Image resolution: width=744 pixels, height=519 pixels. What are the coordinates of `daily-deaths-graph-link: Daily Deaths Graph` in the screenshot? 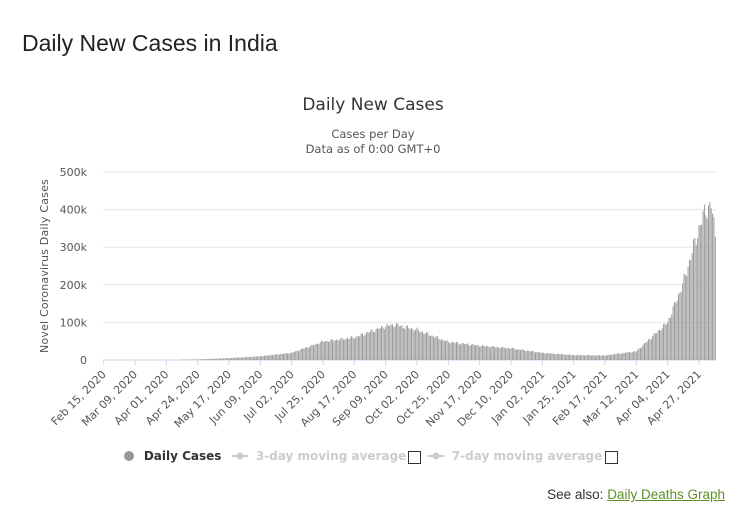 It's located at (666, 494).